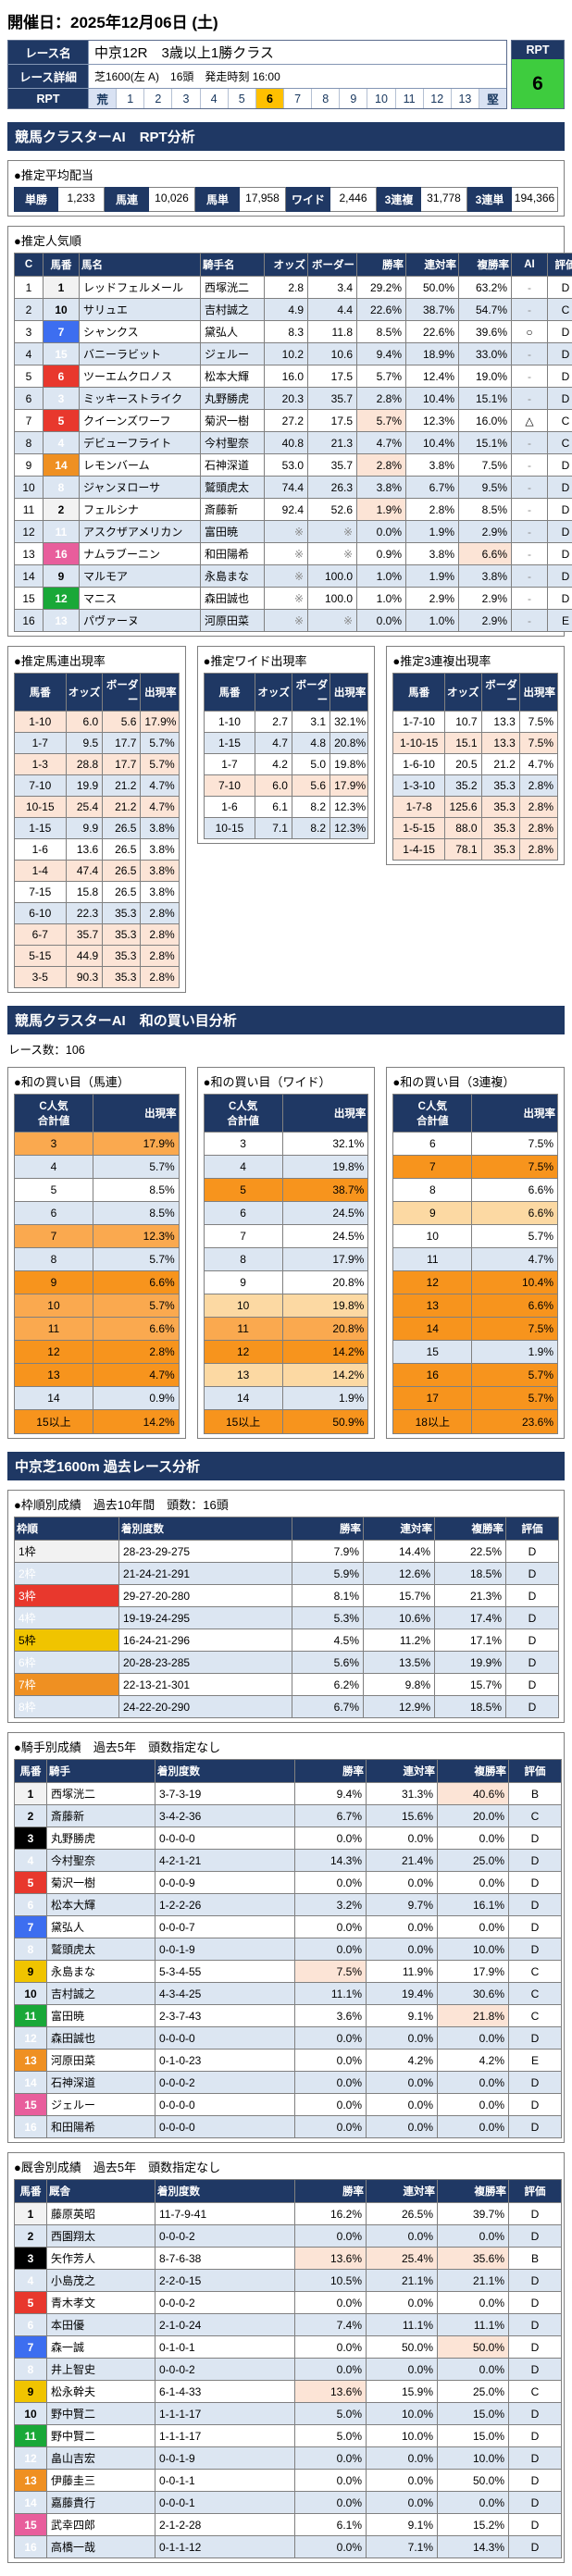 This screenshot has height=2576, width=572. I want to click on wa-umaren-sum-cell: 15以上, so click(54, 1422).